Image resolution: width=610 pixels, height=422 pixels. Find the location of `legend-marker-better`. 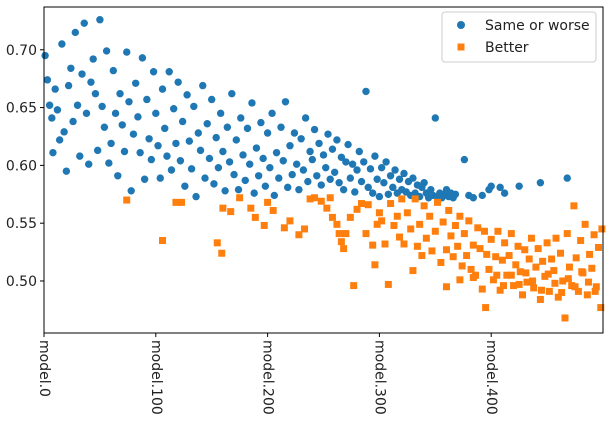

legend-marker-better is located at coordinates (461, 47).